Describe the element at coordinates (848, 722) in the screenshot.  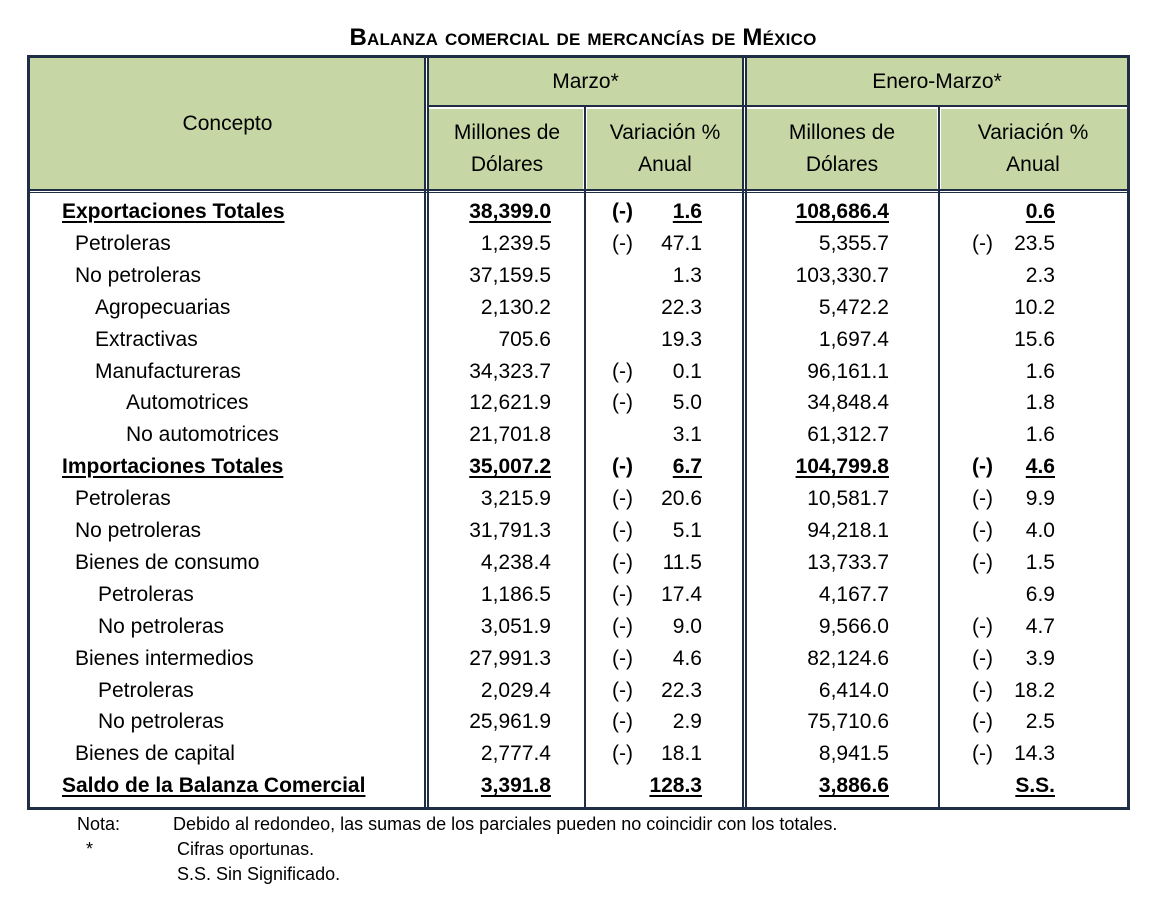
I see `enero-value: 75,710.6` at that location.